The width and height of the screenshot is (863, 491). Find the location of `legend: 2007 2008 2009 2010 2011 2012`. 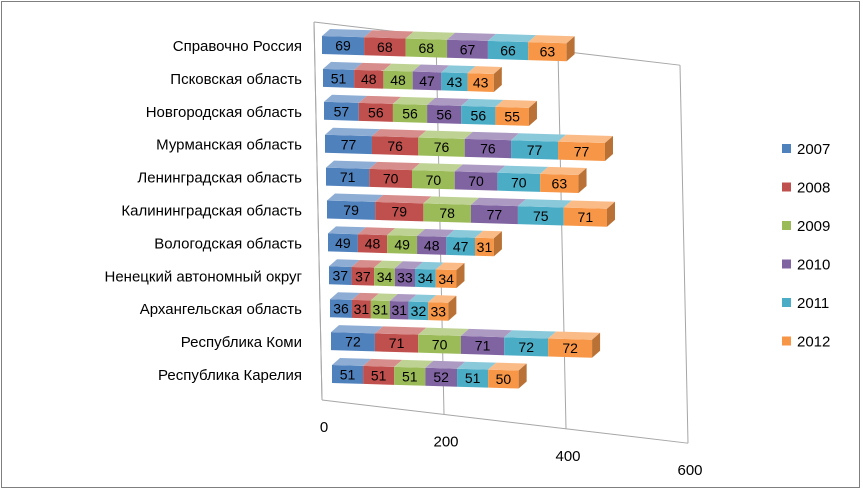

legend: 2007 2008 2009 2010 2011 2012 is located at coordinates (806, 246).